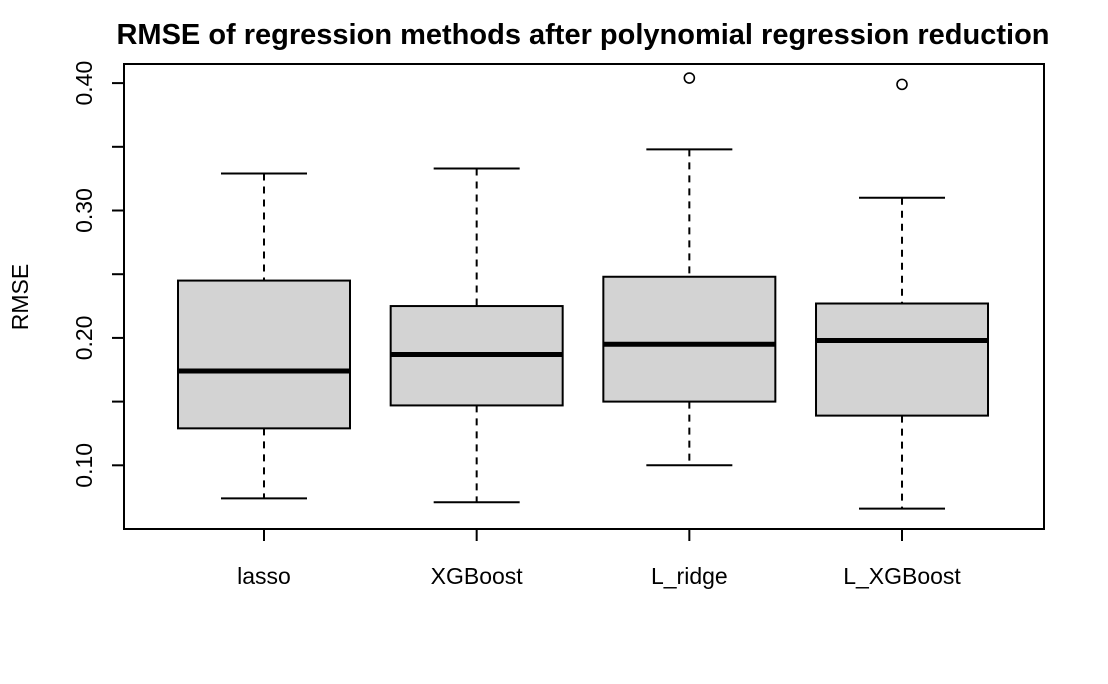  Describe the element at coordinates (98, 274) in the screenshot. I see `y-axis: 0.10 0.20 0.30 0.40` at that location.